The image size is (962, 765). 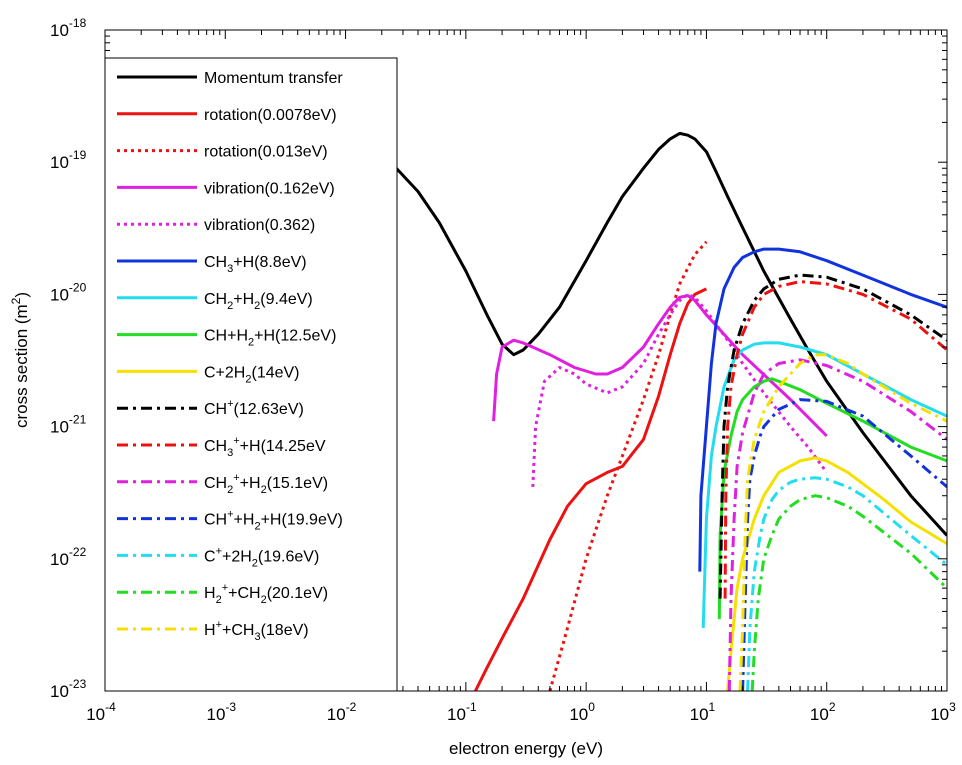 I want to click on legend-label: CH3+H(8.8eV), so click(x=255, y=264).